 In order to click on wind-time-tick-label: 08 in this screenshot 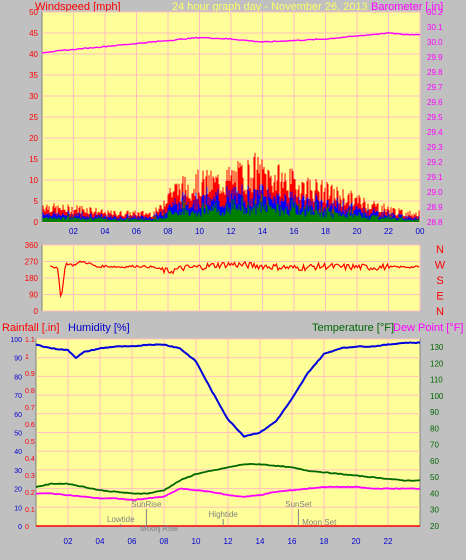, I will do `click(168, 231)`.